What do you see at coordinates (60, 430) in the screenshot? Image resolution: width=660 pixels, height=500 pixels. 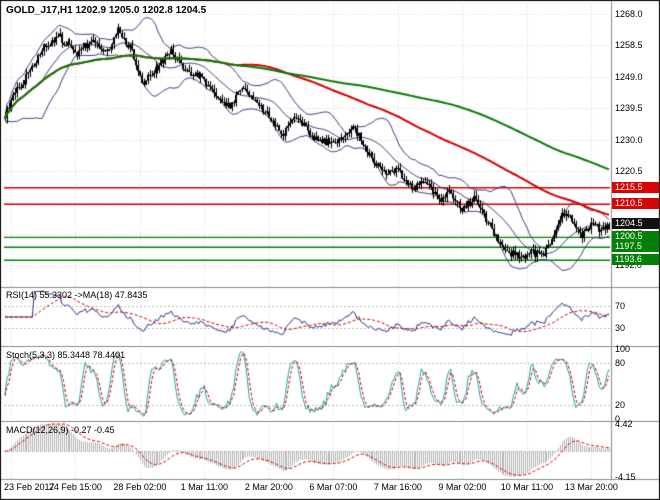 I see `macd-indicator-label: MACD(12,26,9) -0.27 -0.45` at bounding box center [60, 430].